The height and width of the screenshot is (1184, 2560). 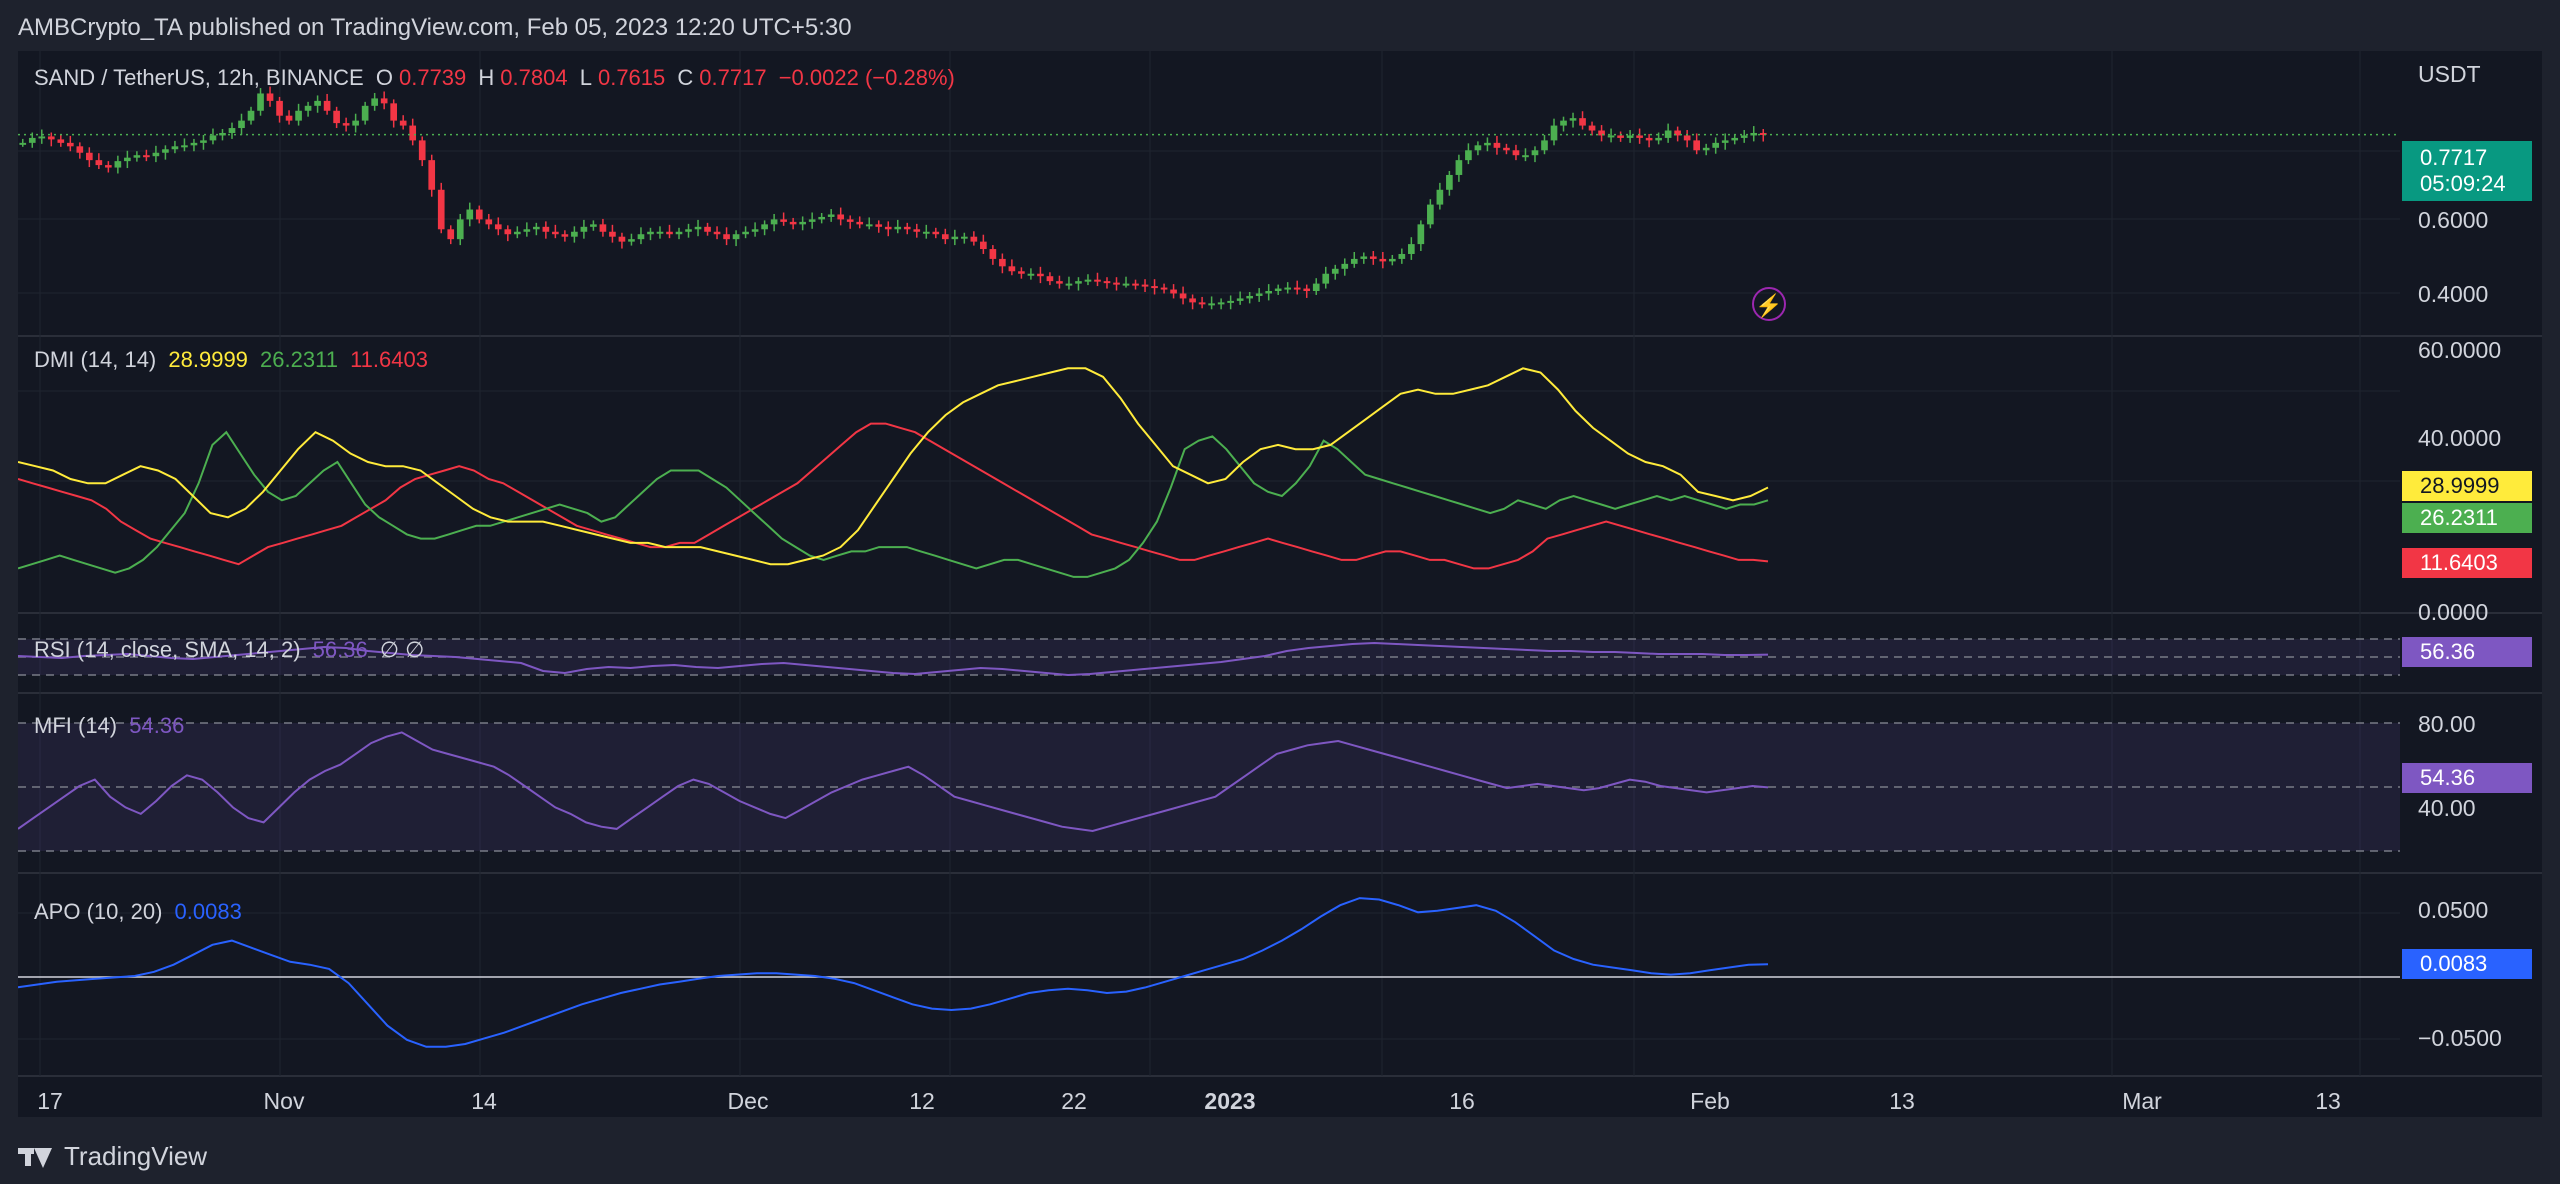 What do you see at coordinates (2453, 294) in the screenshot?
I see `price-tick-1: 0.4000` at bounding box center [2453, 294].